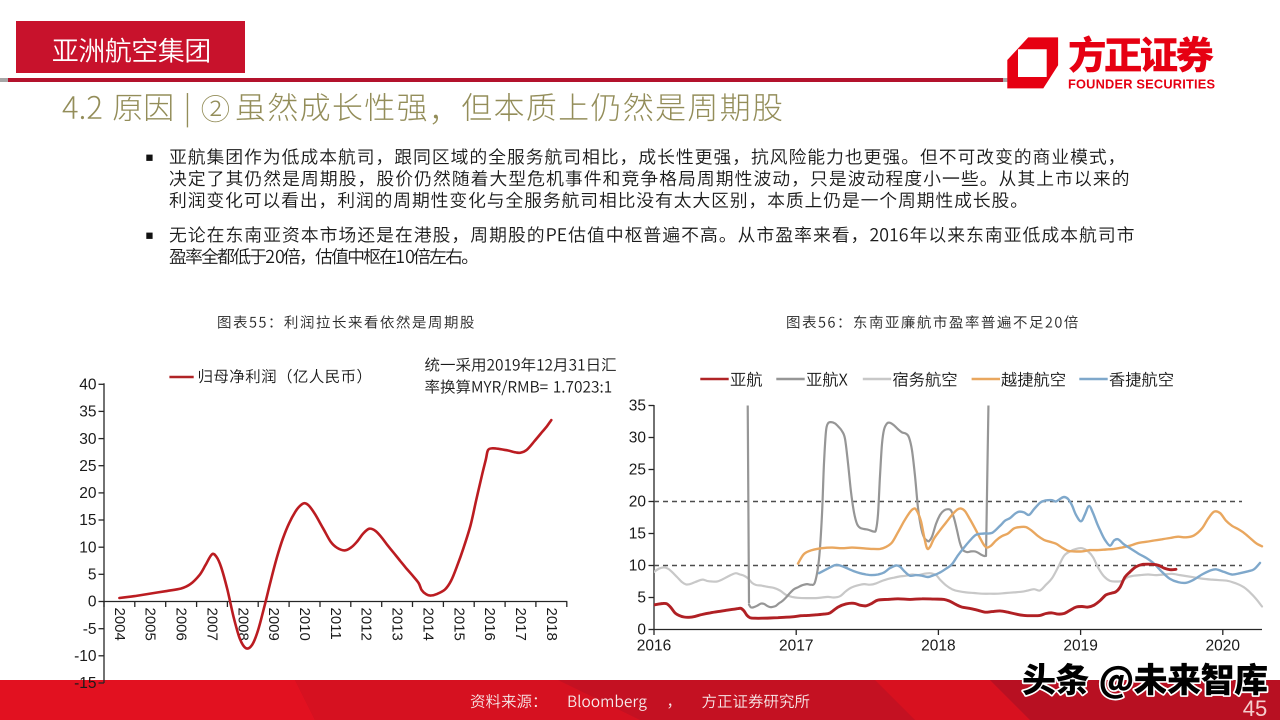 This screenshot has height=720, width=1280. Describe the element at coordinates (1255, 708) in the screenshot. I see `svg-text: 45` at that location.